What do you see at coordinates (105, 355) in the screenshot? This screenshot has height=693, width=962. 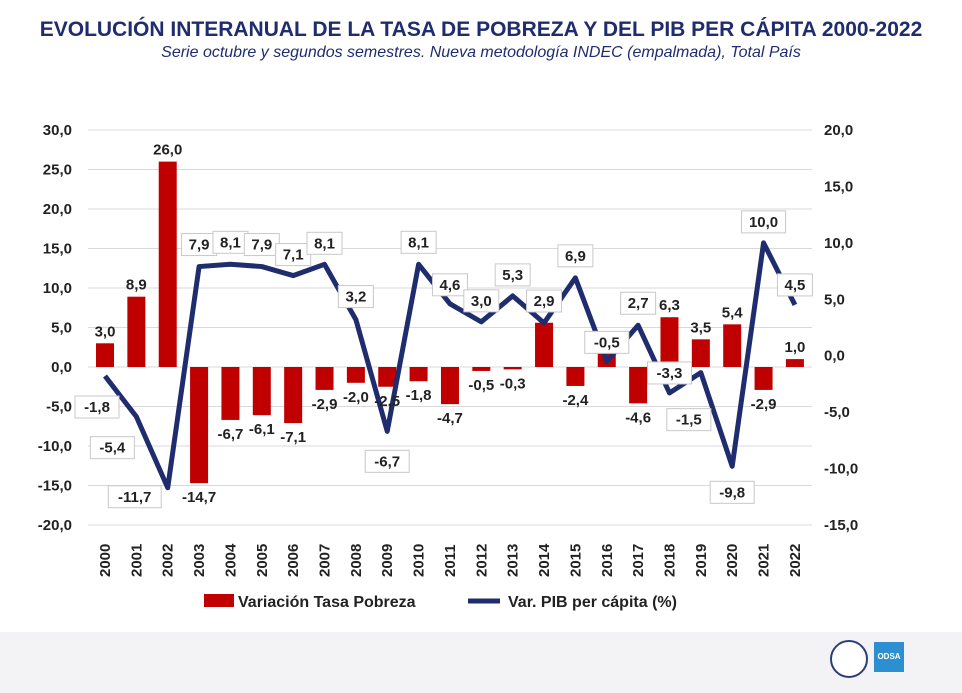 I see `bar-2000` at bounding box center [105, 355].